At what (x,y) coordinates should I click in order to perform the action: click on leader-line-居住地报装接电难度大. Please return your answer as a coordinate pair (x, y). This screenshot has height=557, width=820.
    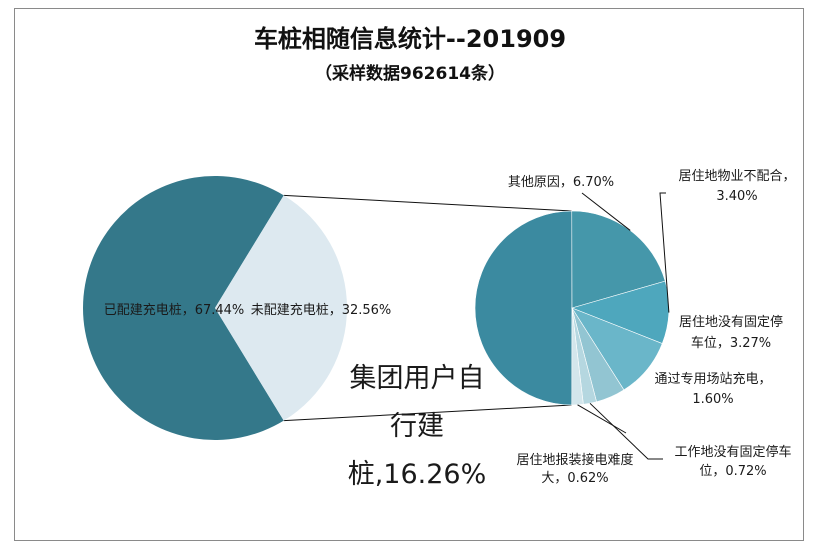
    Looking at the image, I should click on (602, 419).